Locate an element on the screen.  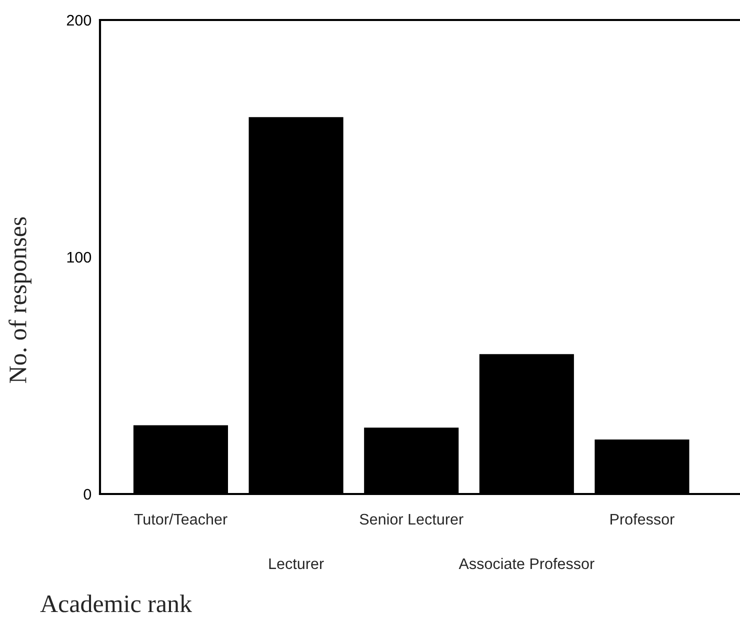
y-tick-label: 0 is located at coordinates (88, 494).